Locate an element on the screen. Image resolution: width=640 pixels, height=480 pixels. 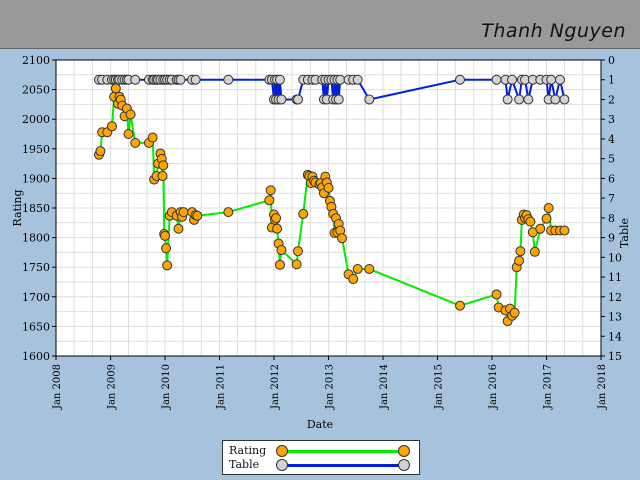
legend-label-rating: Rating is located at coordinates (248, 450).